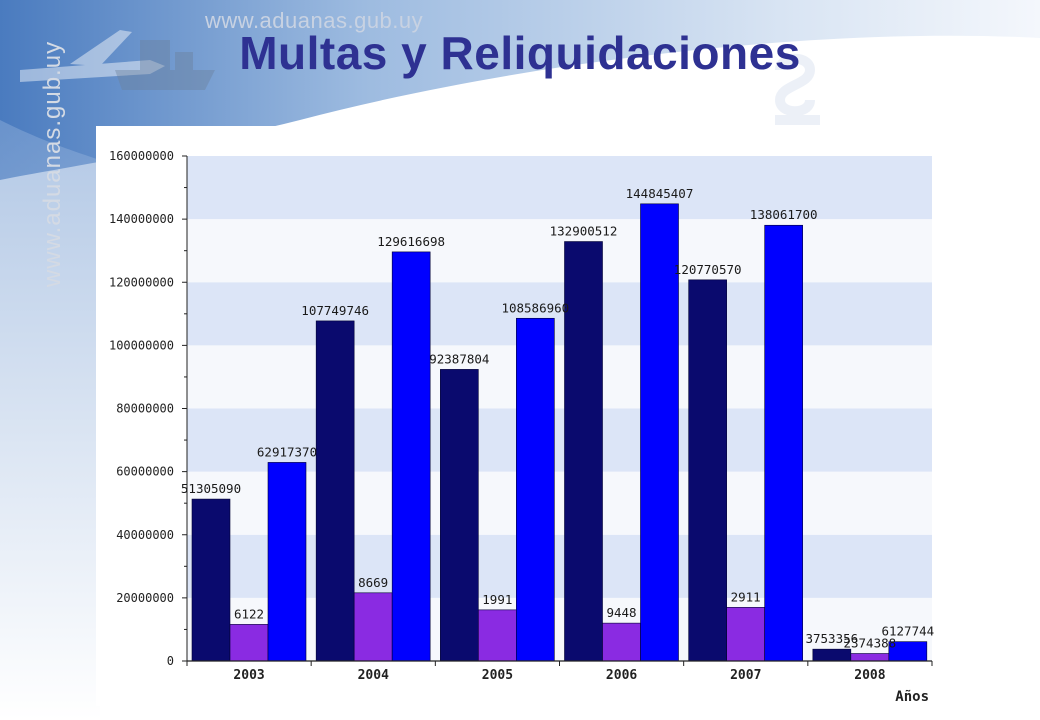  I want to click on y-tick-label: 0, so click(170, 661).